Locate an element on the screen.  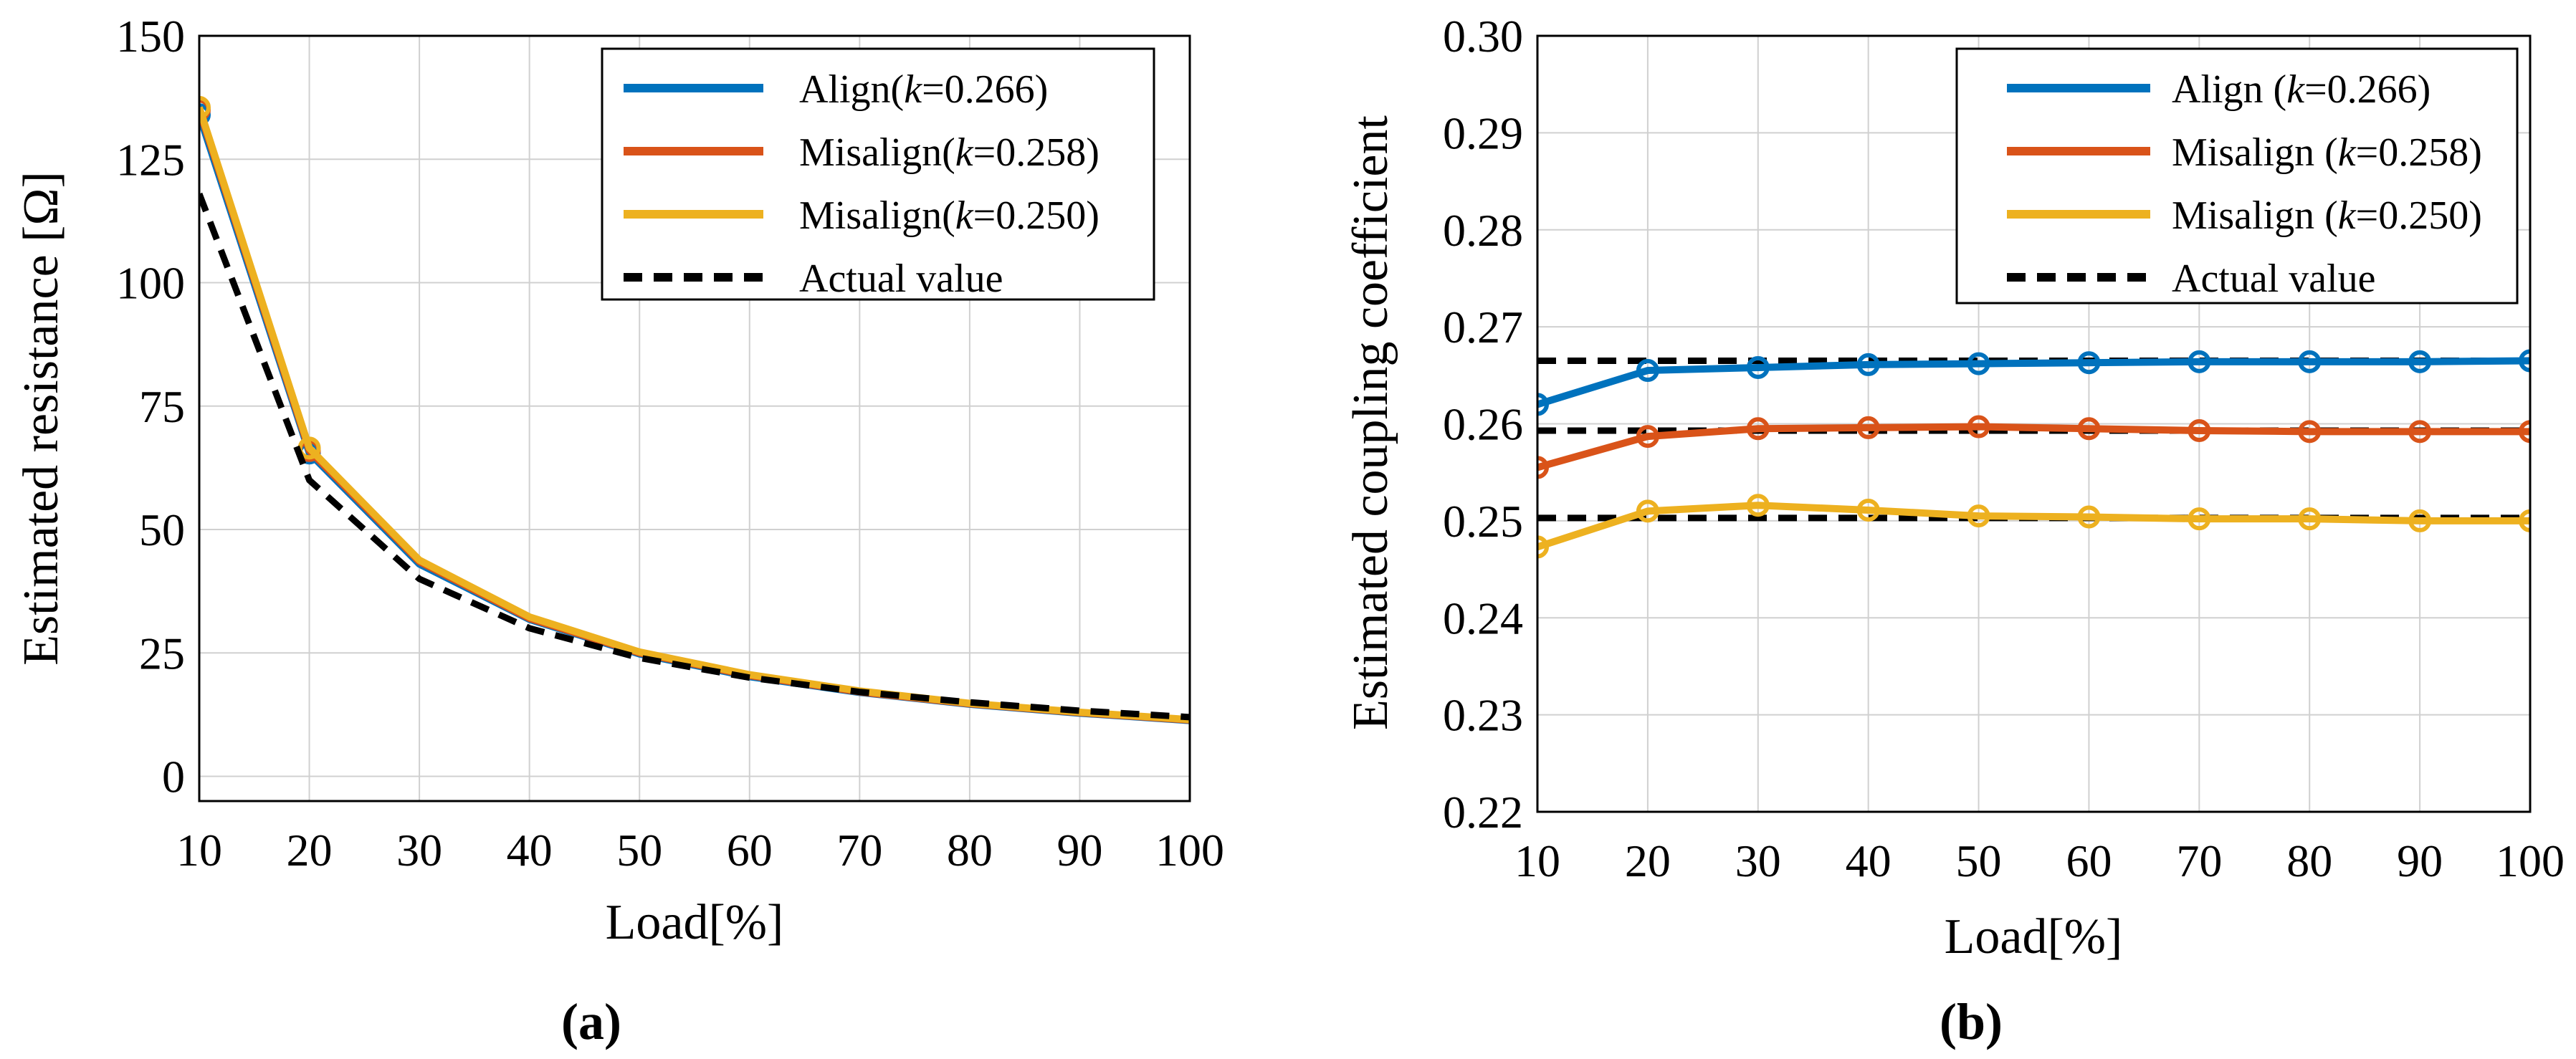
y-tick-label: 150 is located at coordinates (150, 36).